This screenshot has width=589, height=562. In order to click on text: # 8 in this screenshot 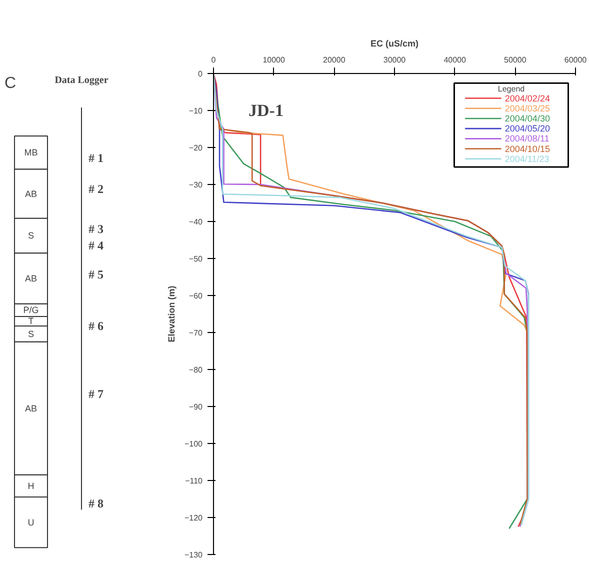, I will do `click(96, 503)`.